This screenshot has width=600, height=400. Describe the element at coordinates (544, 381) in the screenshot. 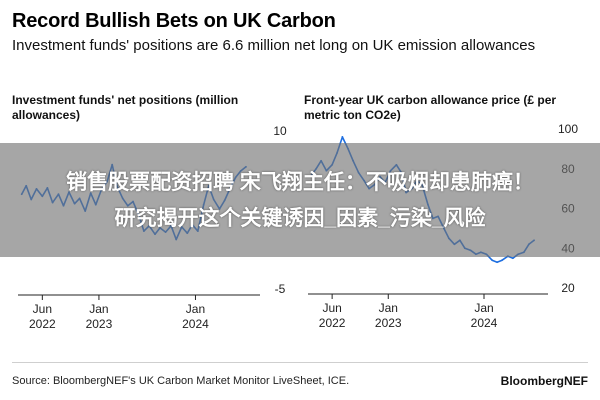

I see `brand-logo: BloombergNEF` at that location.